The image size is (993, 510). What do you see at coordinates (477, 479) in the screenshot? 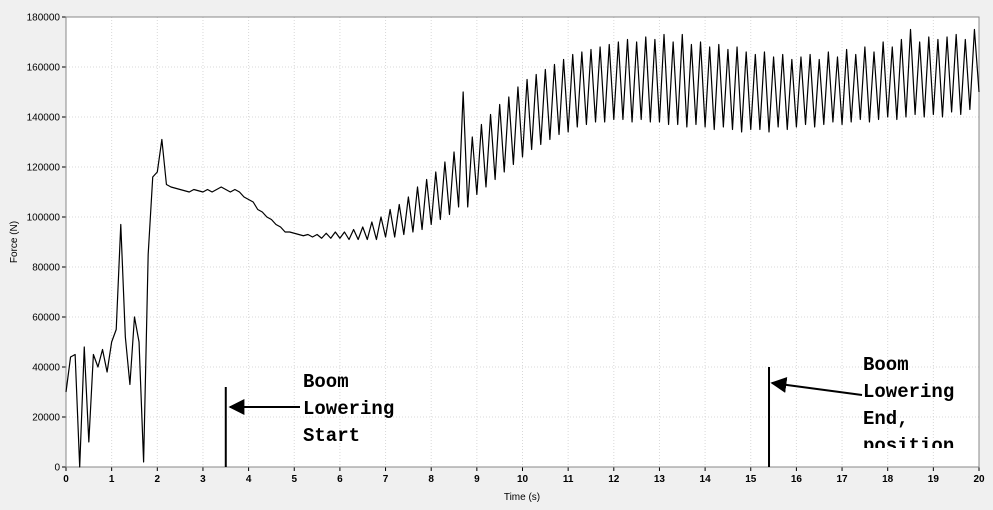
I see `x-tick-label: 9` at bounding box center [477, 479].